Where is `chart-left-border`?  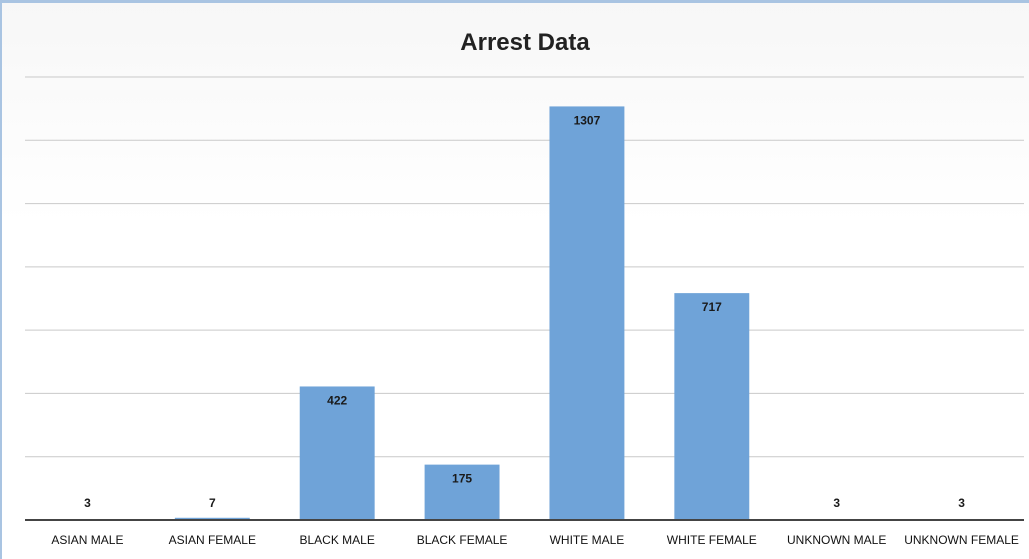 chart-left-border is located at coordinates (1, 279).